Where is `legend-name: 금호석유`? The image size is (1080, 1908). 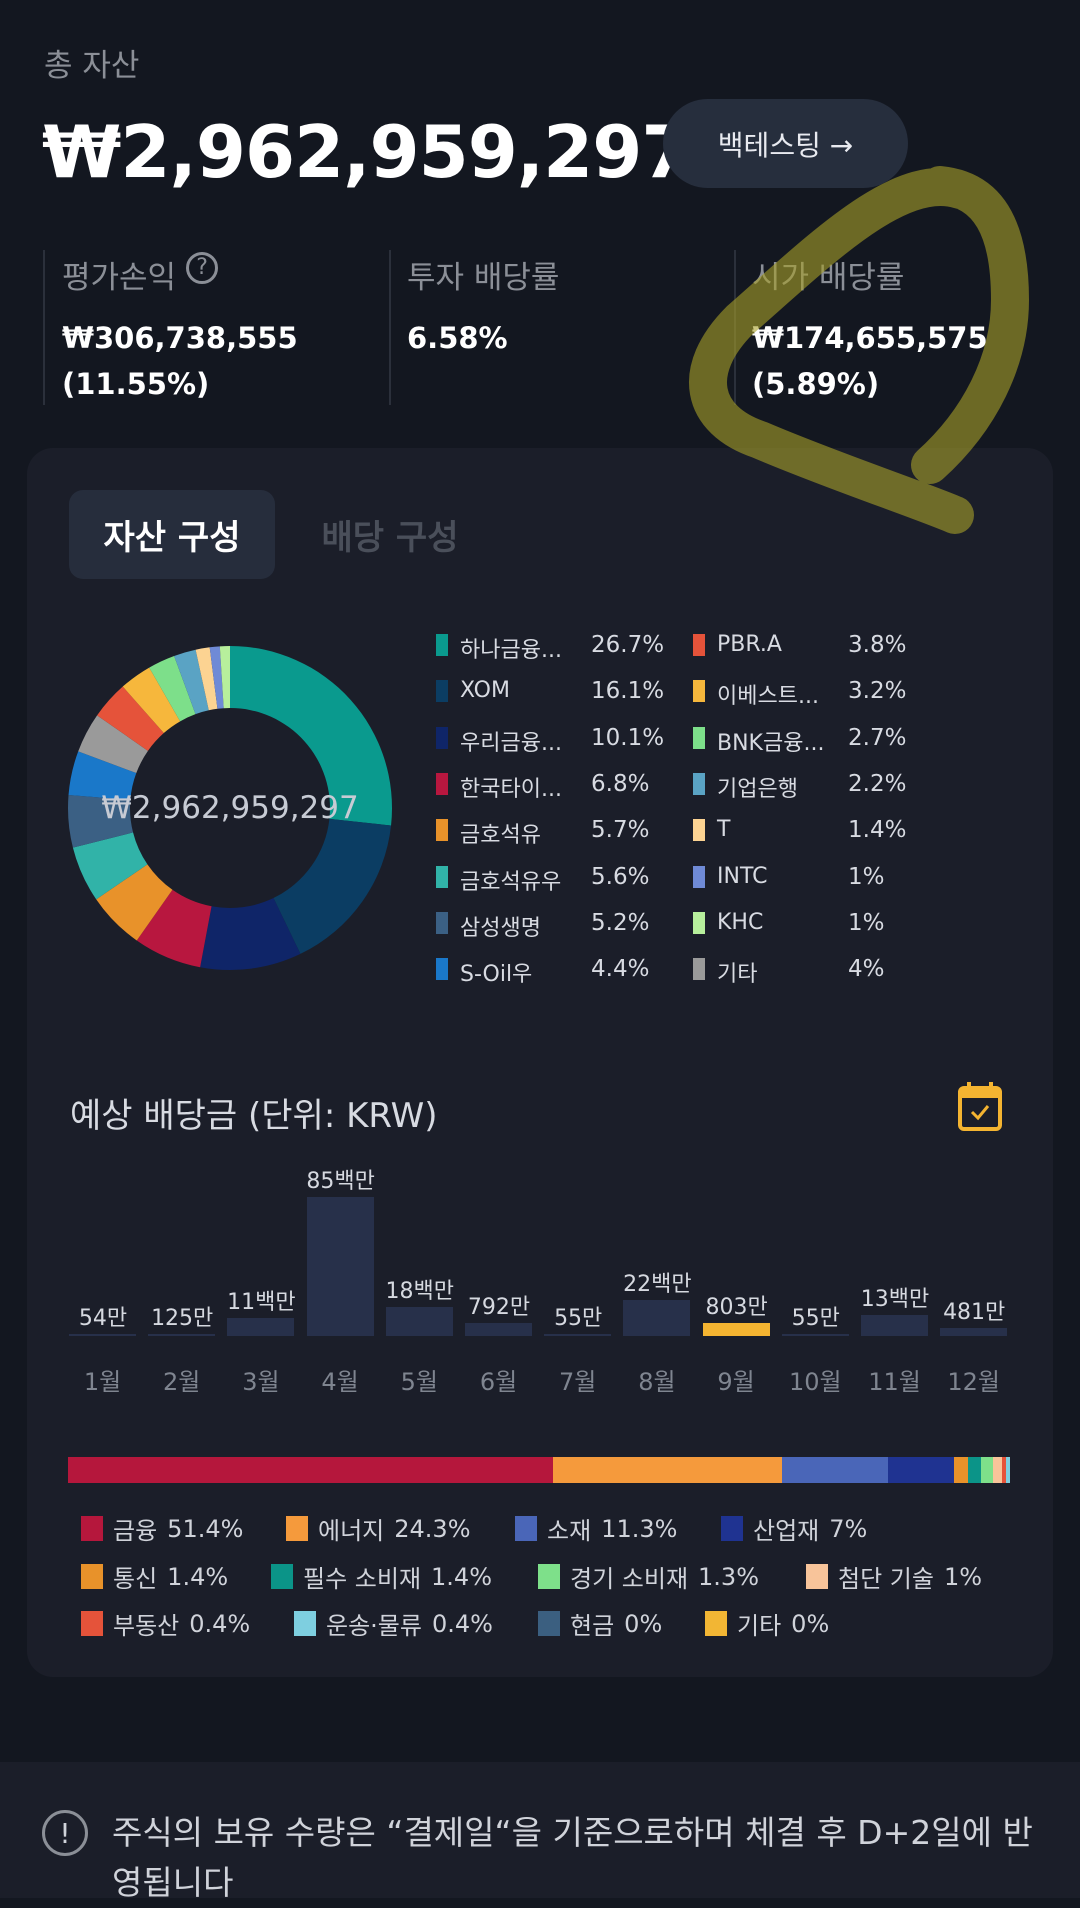
legend-name: 금호석유 is located at coordinates (500, 836).